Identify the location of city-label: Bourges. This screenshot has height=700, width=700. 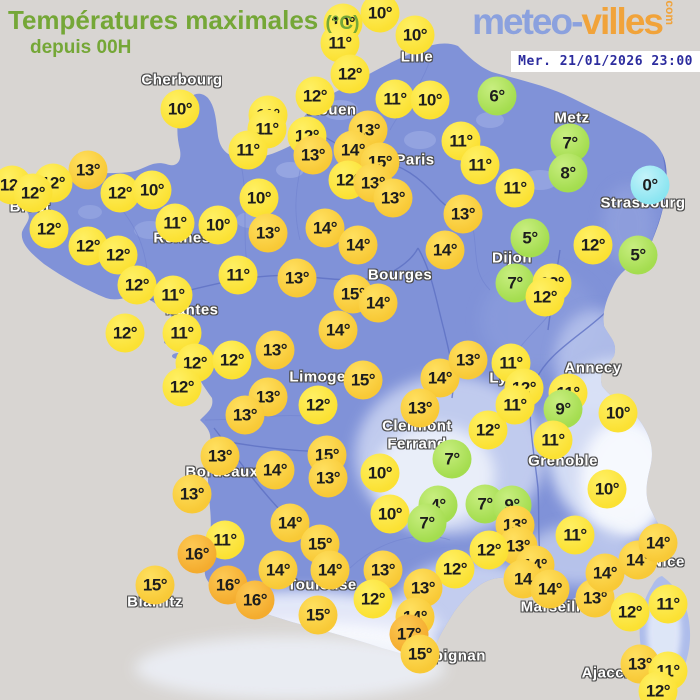
(400, 275).